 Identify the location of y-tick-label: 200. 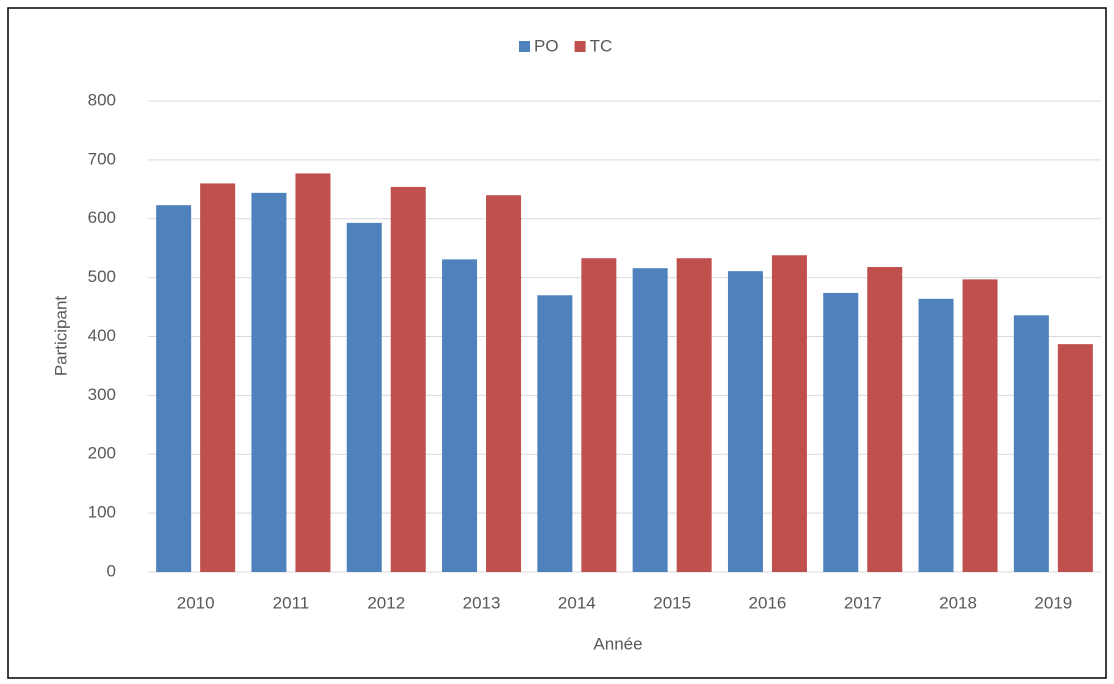
(102, 453).